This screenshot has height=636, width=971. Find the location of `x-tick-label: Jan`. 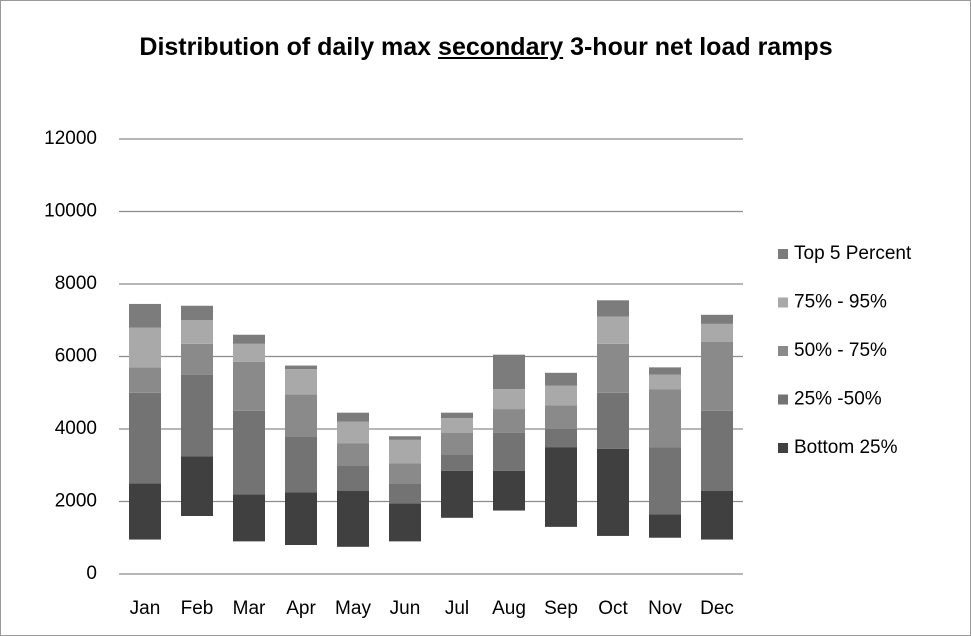

x-tick-label: Jan is located at coordinates (145, 608).